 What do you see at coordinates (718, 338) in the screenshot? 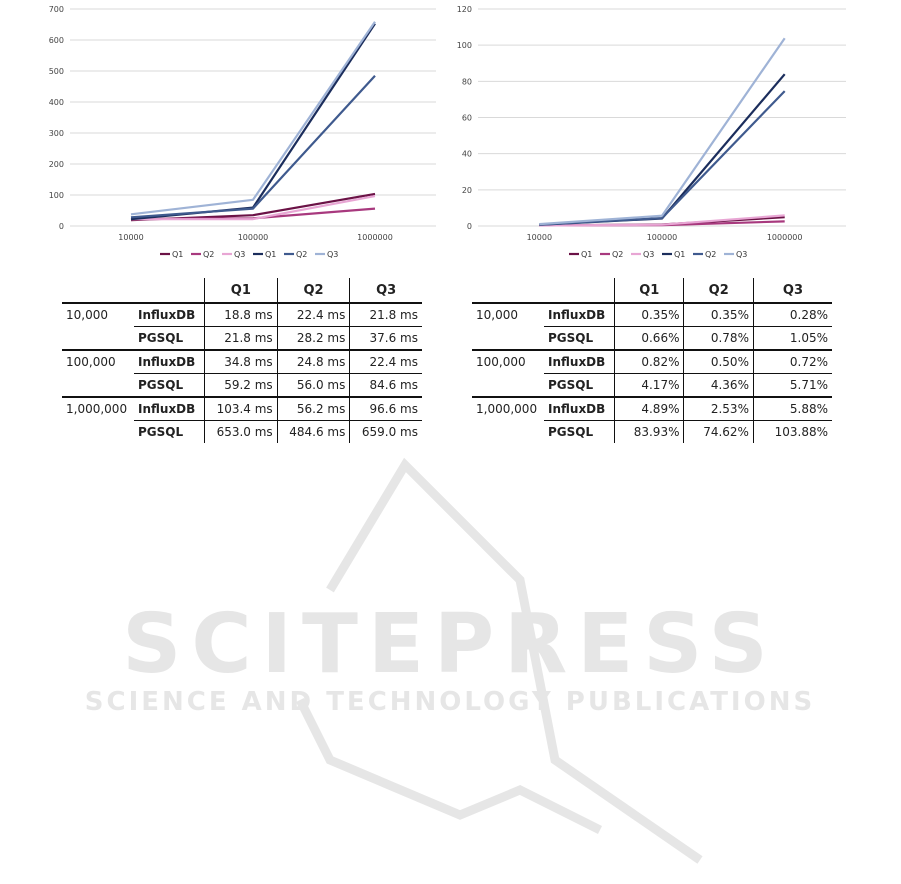
I see `cell-q2: 0.78%` at bounding box center [718, 338].